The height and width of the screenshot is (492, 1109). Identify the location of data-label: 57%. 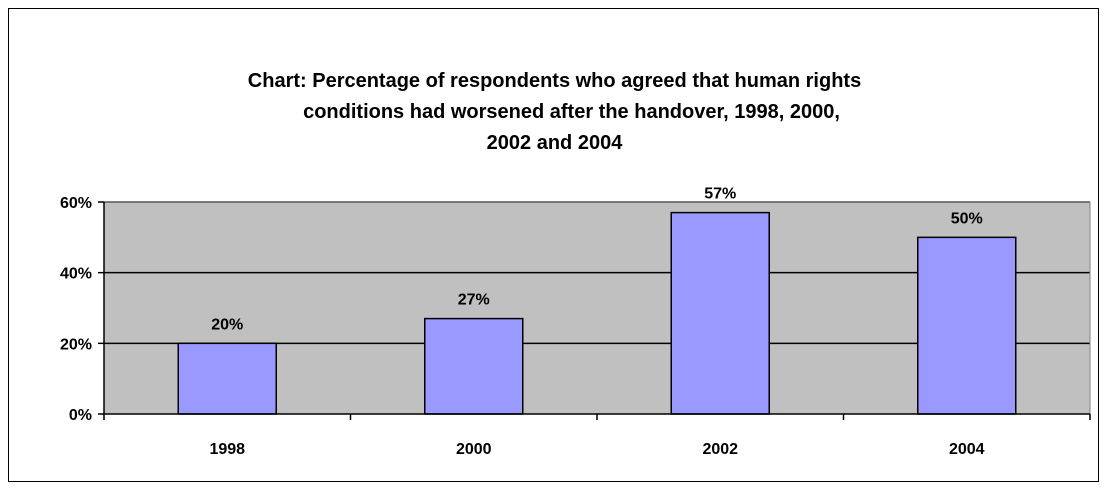
(720, 194).